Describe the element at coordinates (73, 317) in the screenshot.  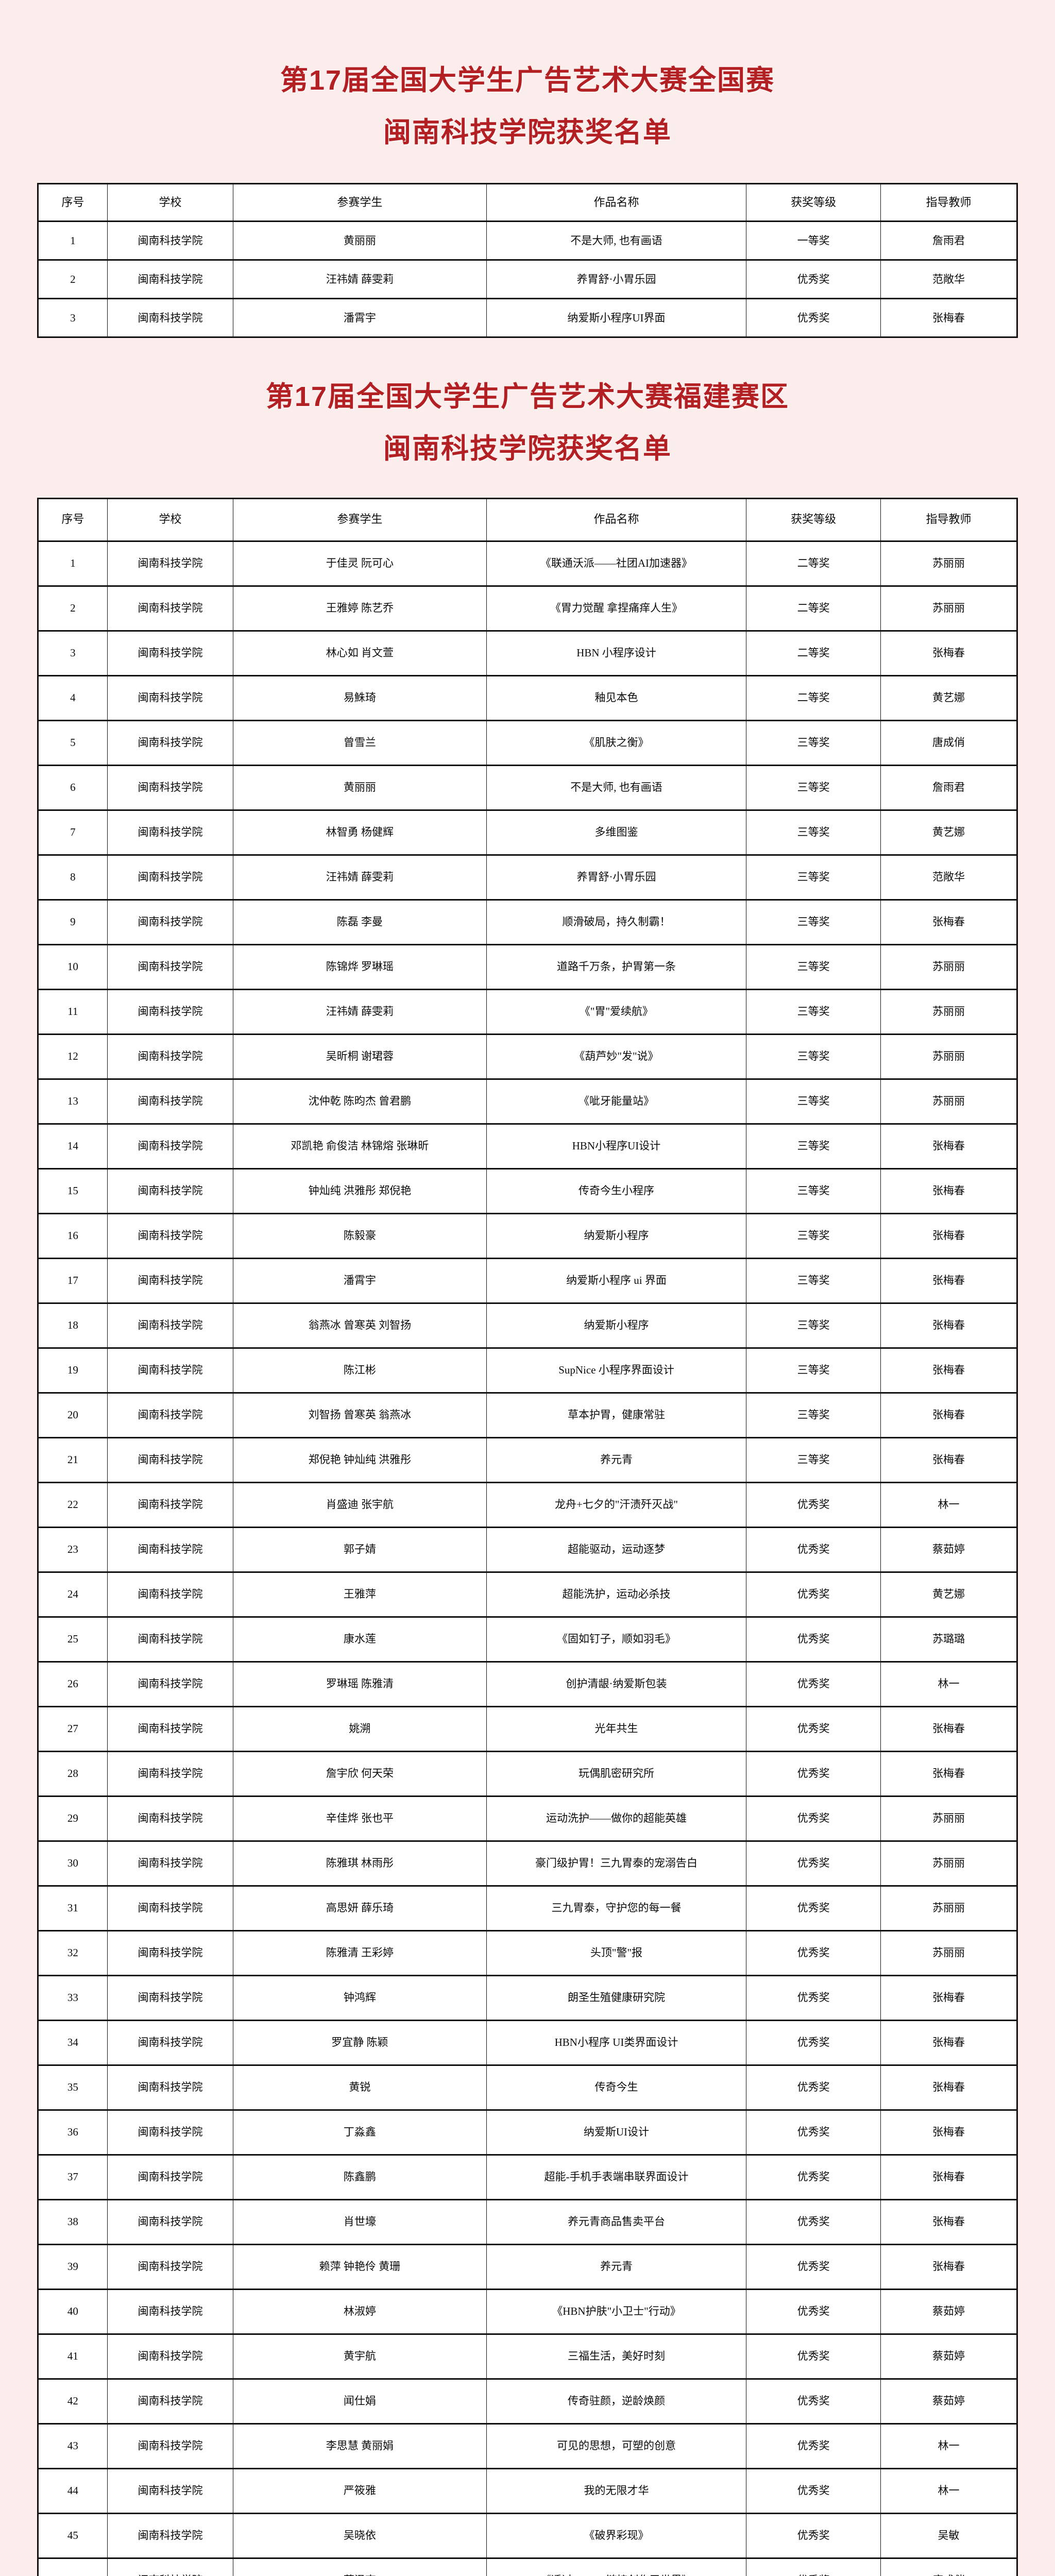
I see `national-cell-seq: 3` at that location.